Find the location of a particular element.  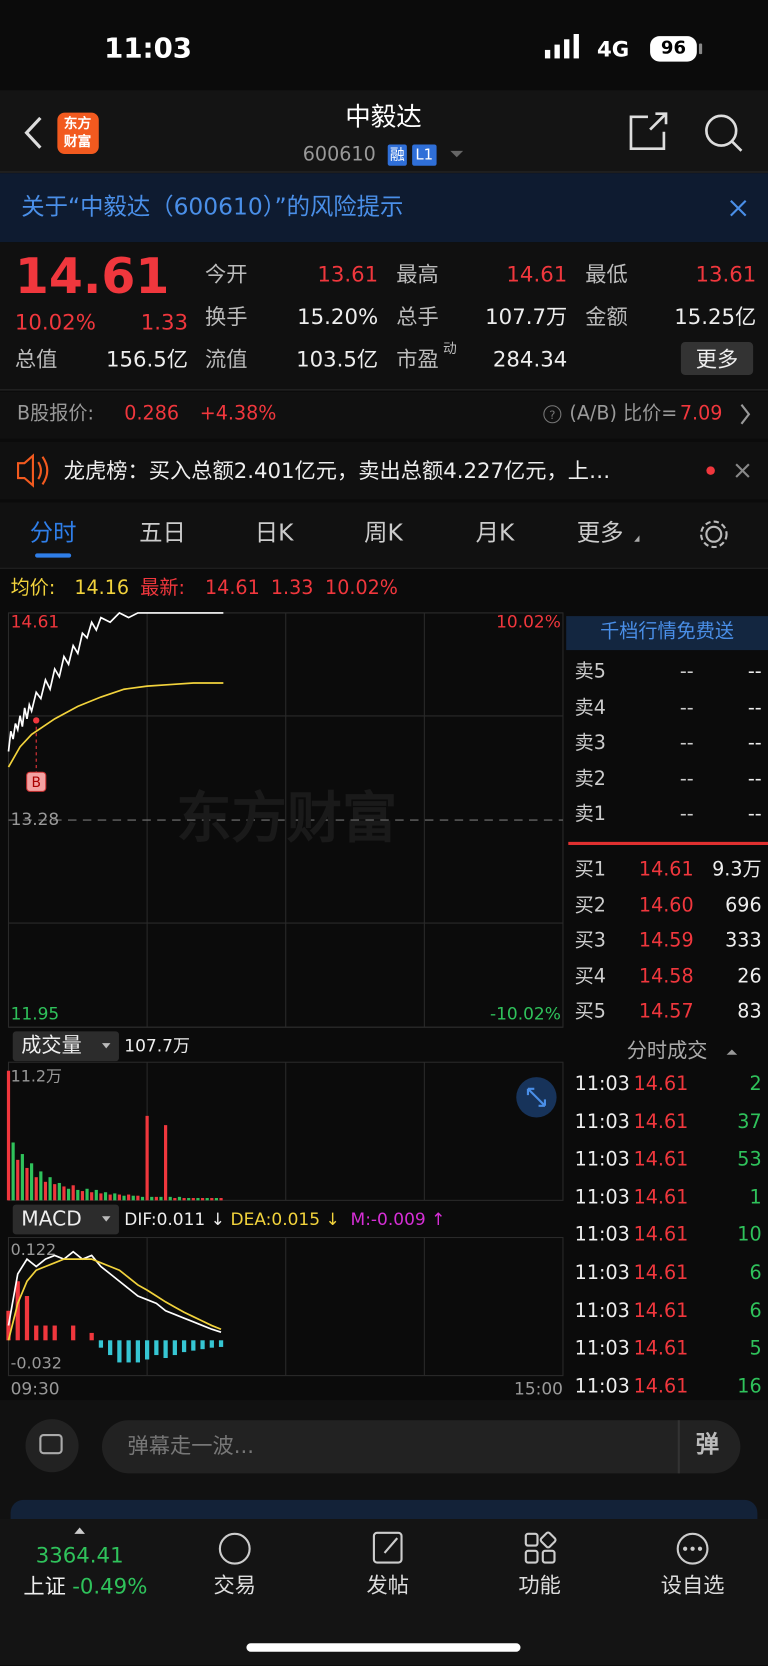

share-icon is located at coordinates (647, 133).